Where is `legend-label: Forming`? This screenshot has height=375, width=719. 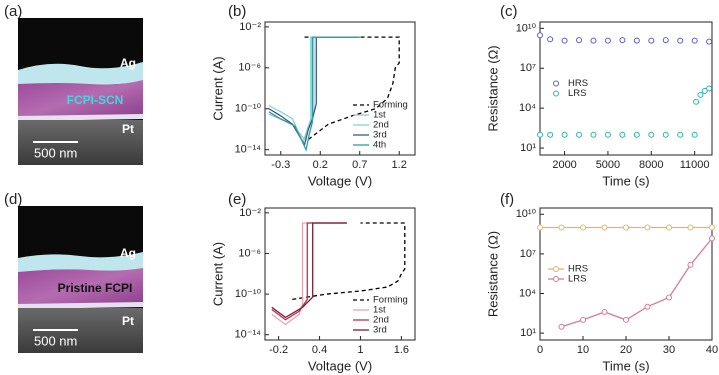 legend-label: Forming is located at coordinates (390, 300).